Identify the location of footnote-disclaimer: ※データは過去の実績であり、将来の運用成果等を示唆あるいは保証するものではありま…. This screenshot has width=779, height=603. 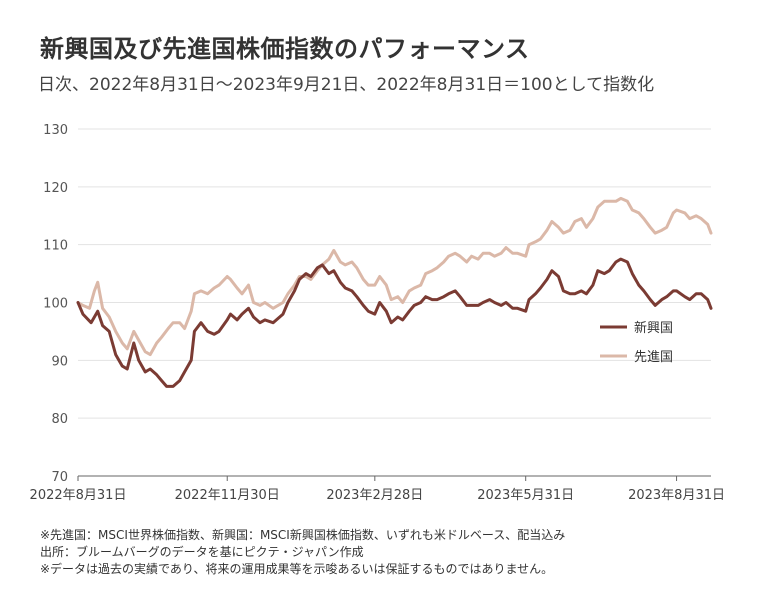
(297, 569).